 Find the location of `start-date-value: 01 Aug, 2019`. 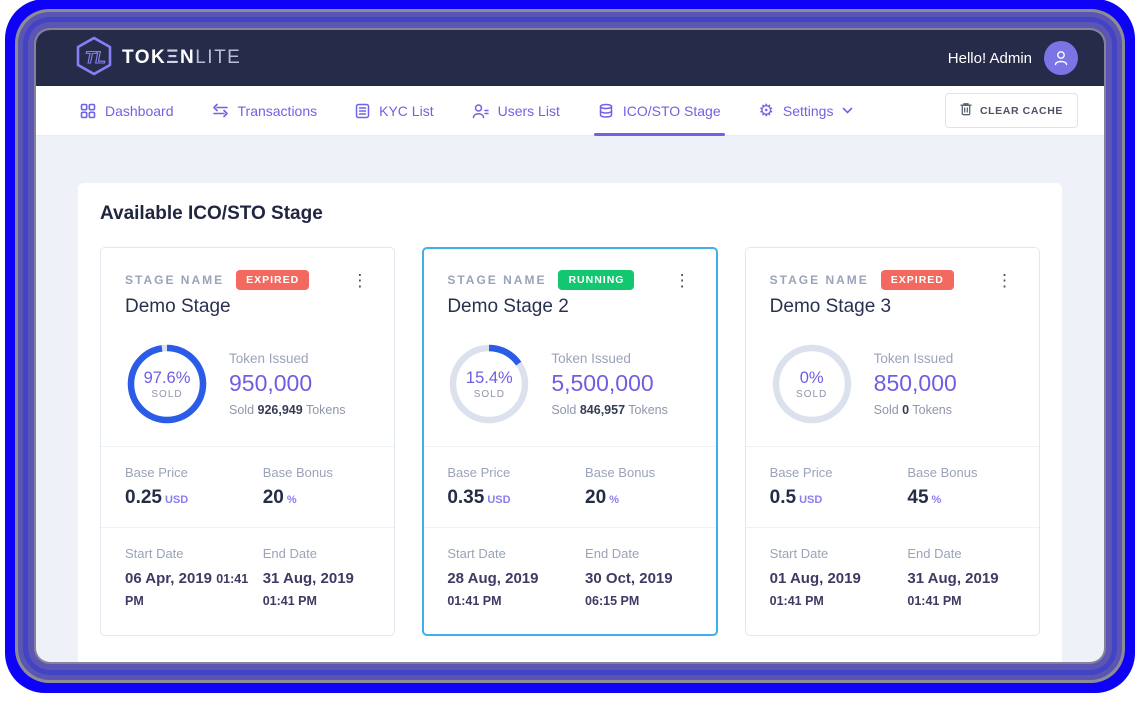

start-date-value: 01 Aug, 2019 is located at coordinates (815, 578).